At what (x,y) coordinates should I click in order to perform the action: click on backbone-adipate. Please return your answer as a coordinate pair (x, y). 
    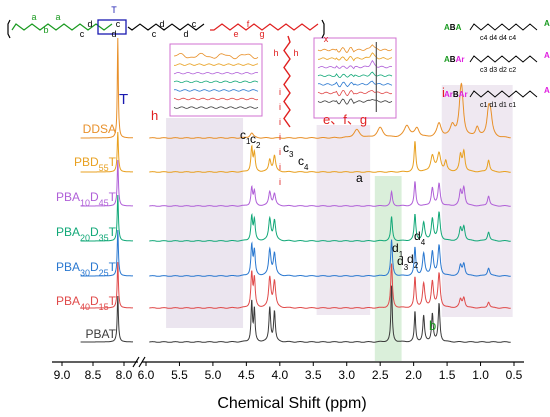
    Looking at the image, I should click on (62, 27).